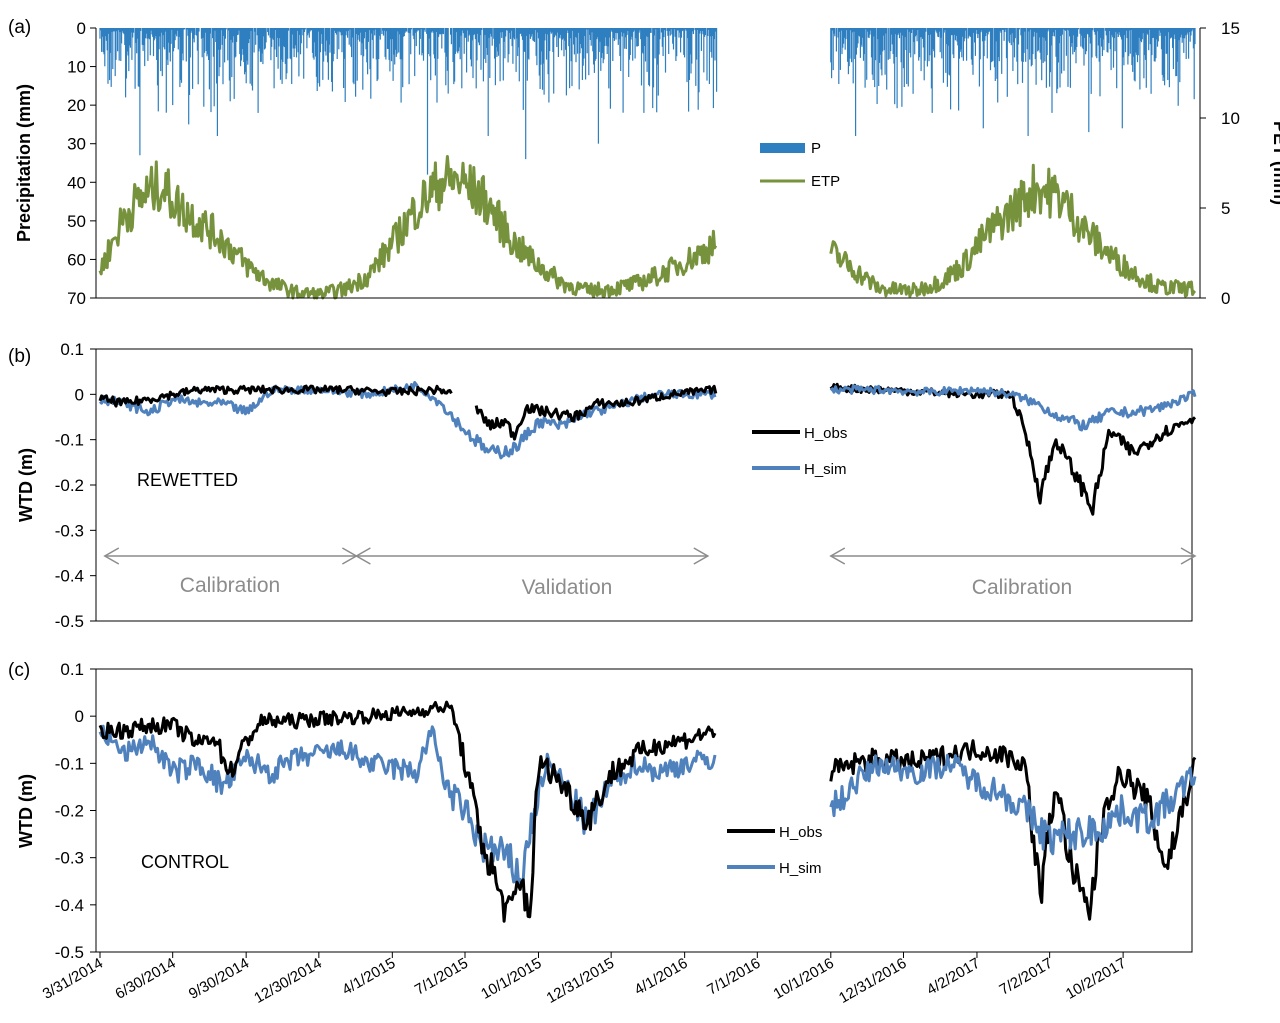 This screenshot has width=1280, height=1023. Describe the element at coordinates (407, 811) in the screenshot. I see `control-h-obs-line` at that location.